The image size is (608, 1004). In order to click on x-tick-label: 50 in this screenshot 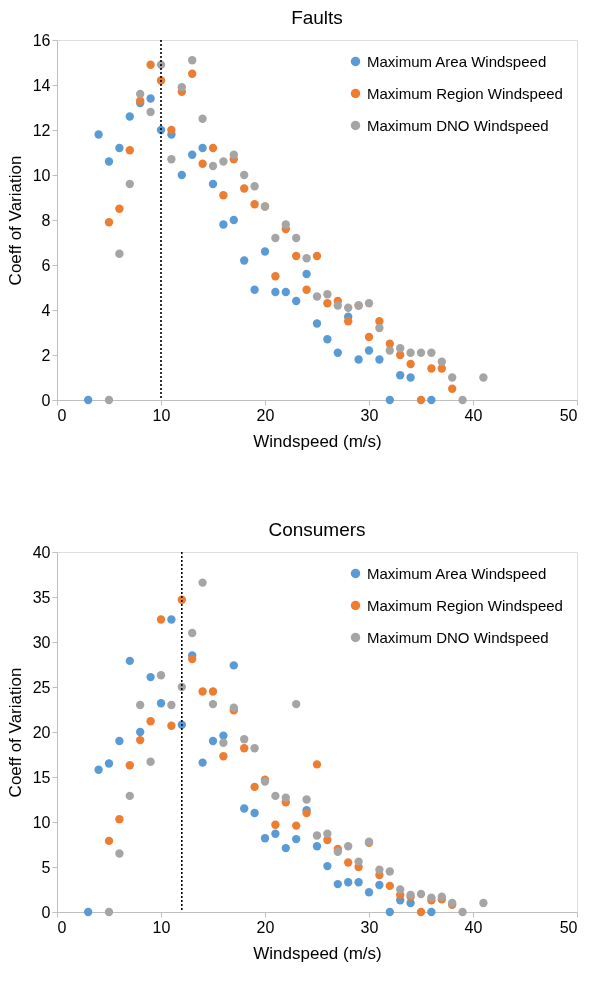, I will do `click(568, 415)`.